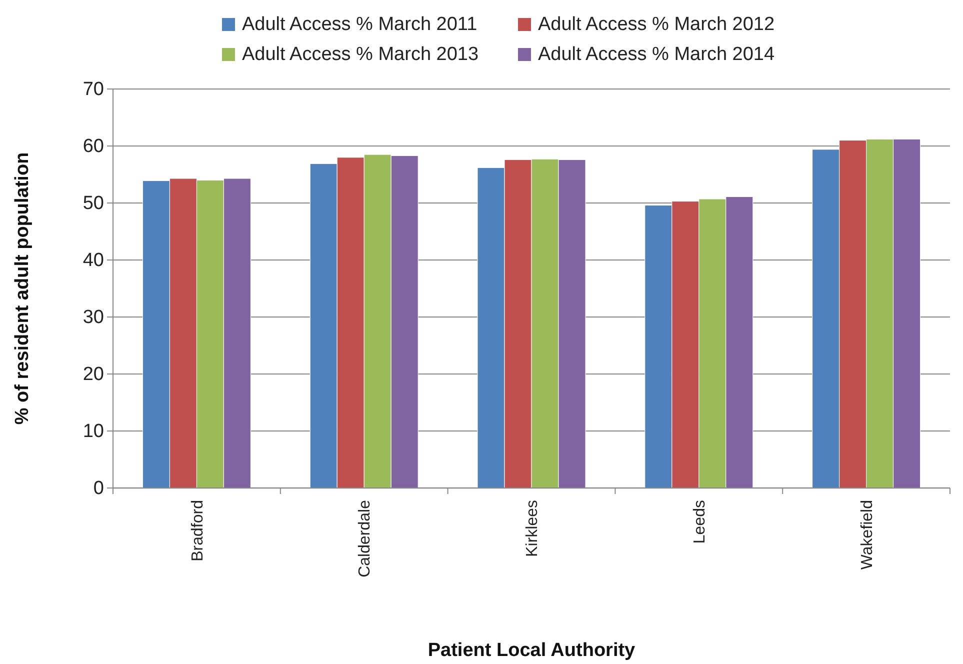 The height and width of the screenshot is (664, 963). I want to click on y-axis-title: % of resident adult population, so click(22, 288).